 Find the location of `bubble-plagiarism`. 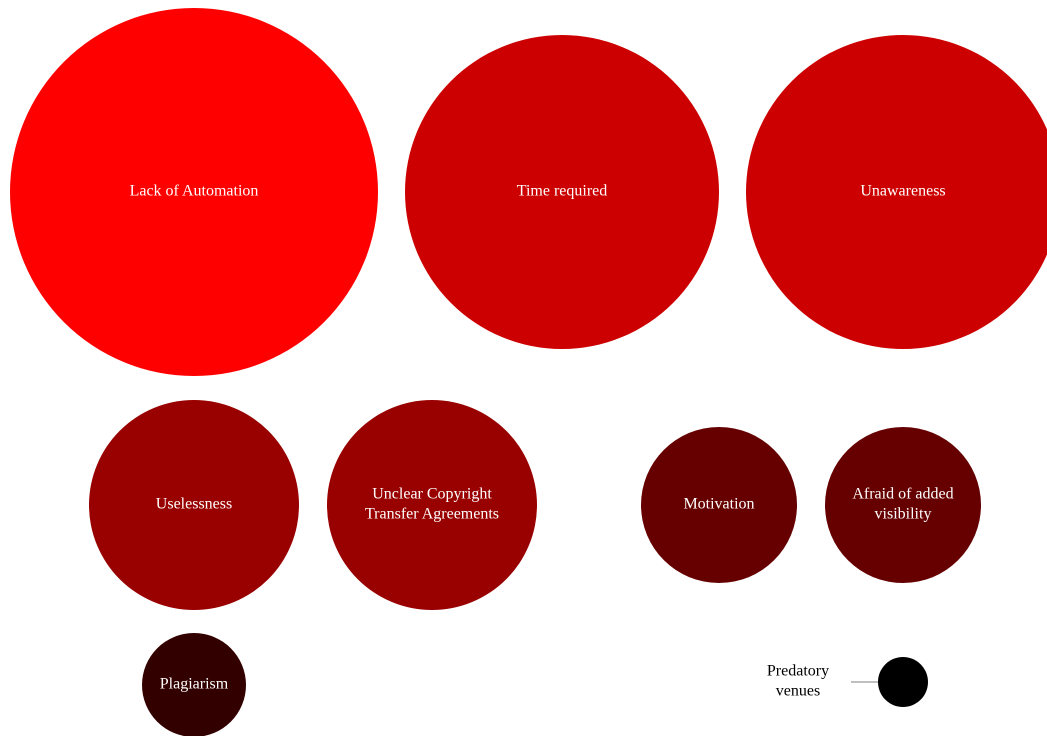

bubble-plagiarism is located at coordinates (194, 684).